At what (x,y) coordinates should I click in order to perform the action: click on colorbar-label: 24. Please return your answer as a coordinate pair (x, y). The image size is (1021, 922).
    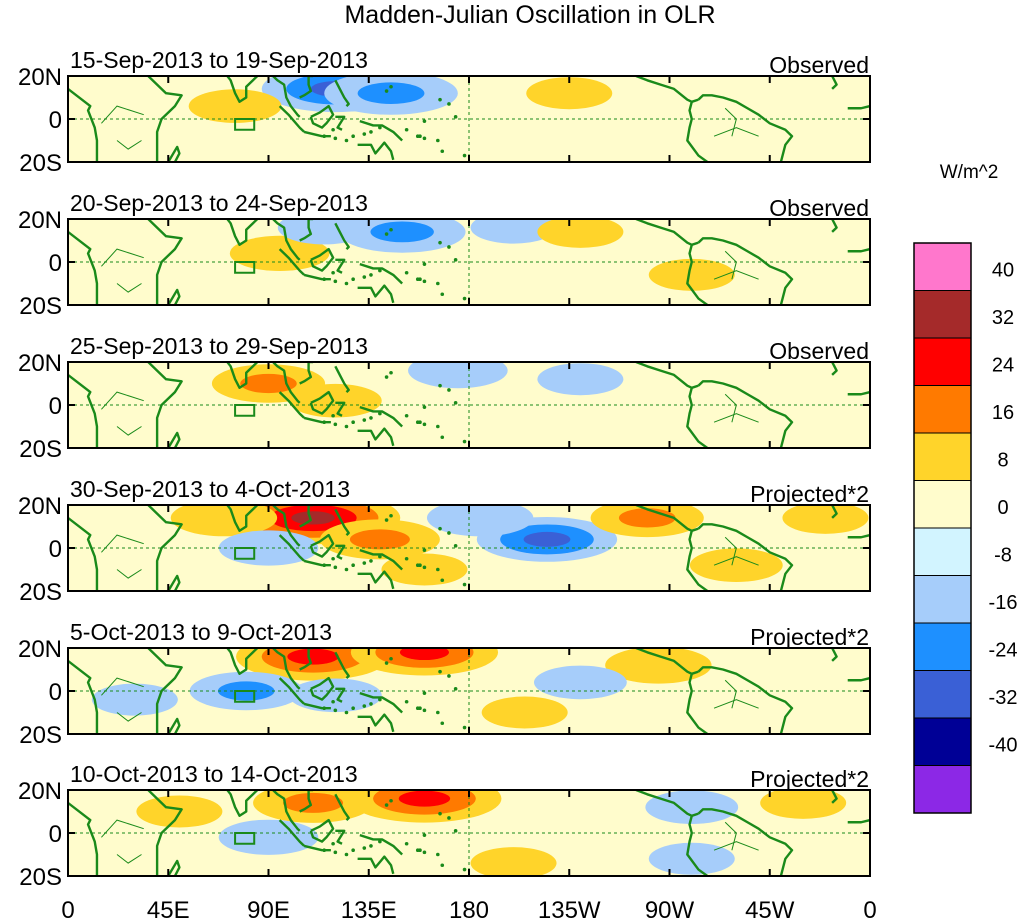
    Looking at the image, I should click on (1003, 366).